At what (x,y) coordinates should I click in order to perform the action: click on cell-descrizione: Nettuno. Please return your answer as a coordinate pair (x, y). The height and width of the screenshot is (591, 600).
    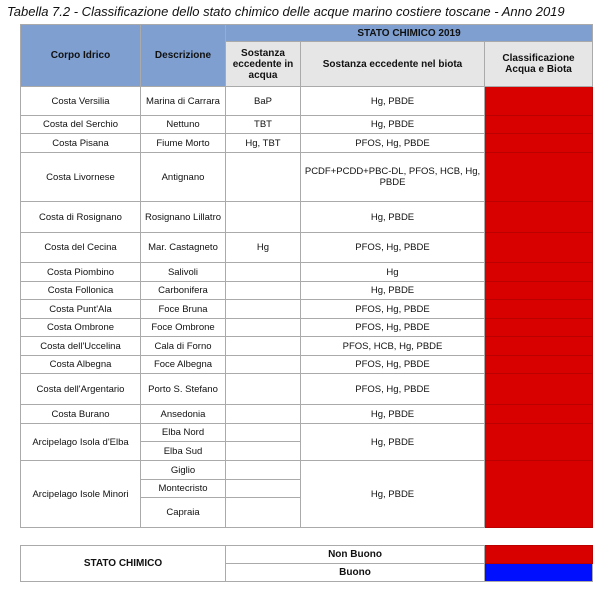
    Looking at the image, I should click on (183, 124).